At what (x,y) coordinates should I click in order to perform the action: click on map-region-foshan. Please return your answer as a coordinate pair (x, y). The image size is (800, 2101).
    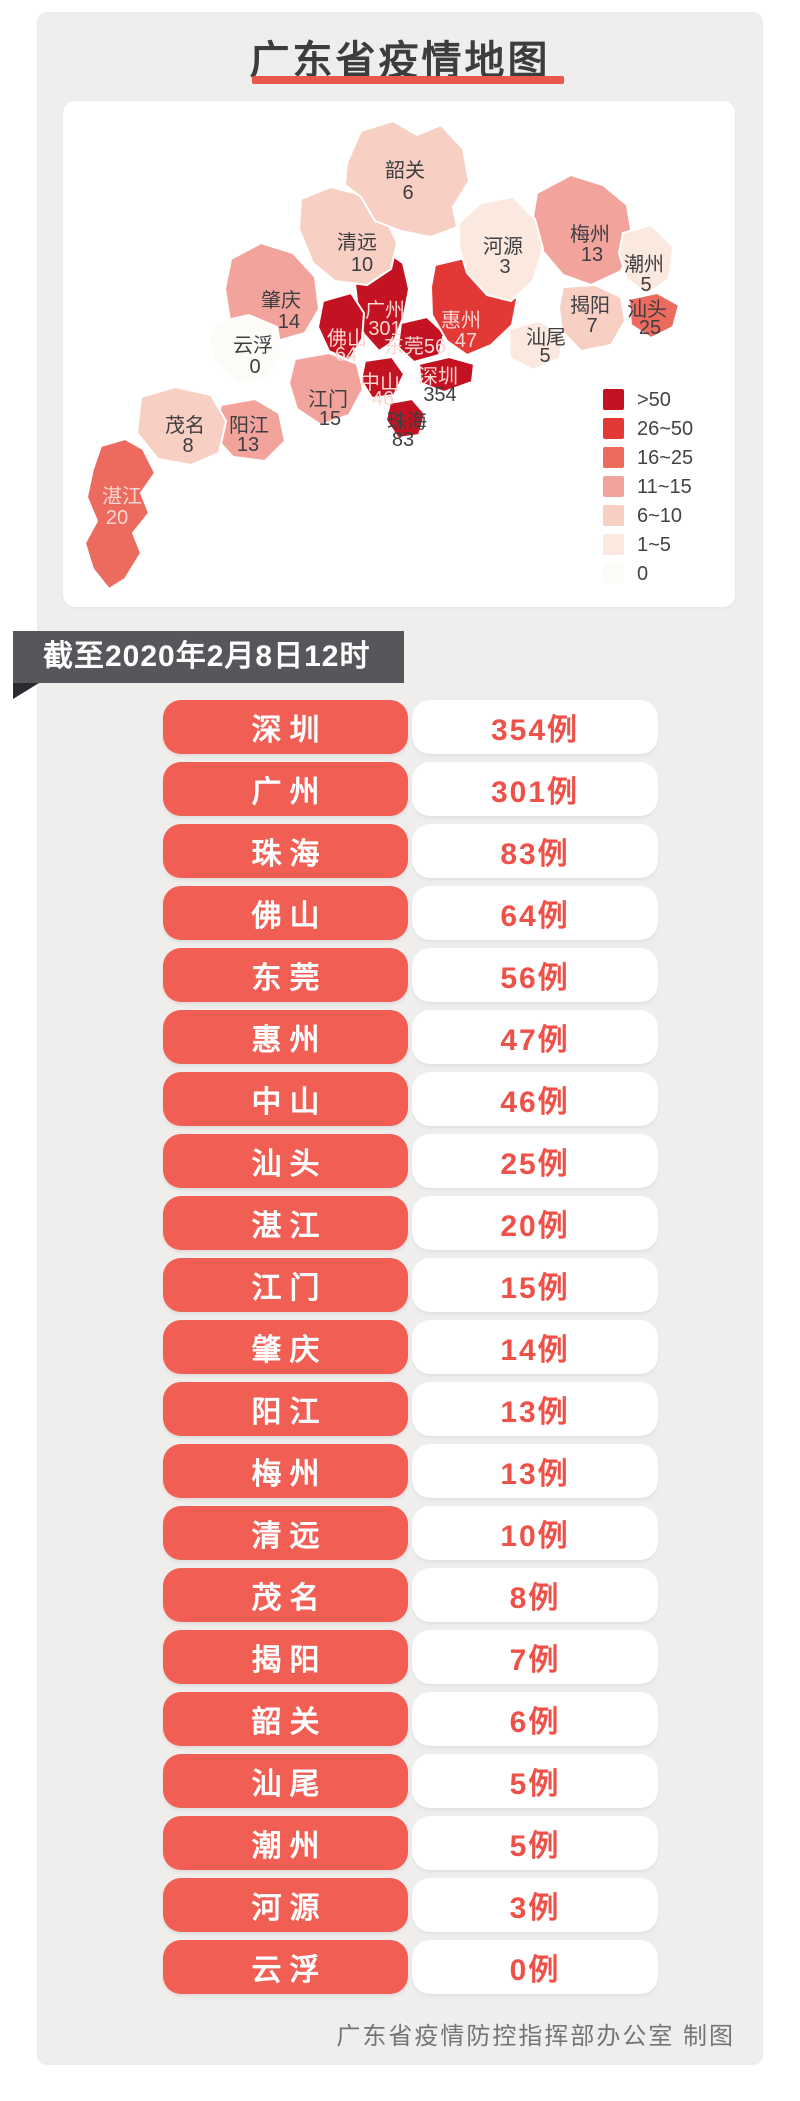
    Looking at the image, I should click on (341, 326).